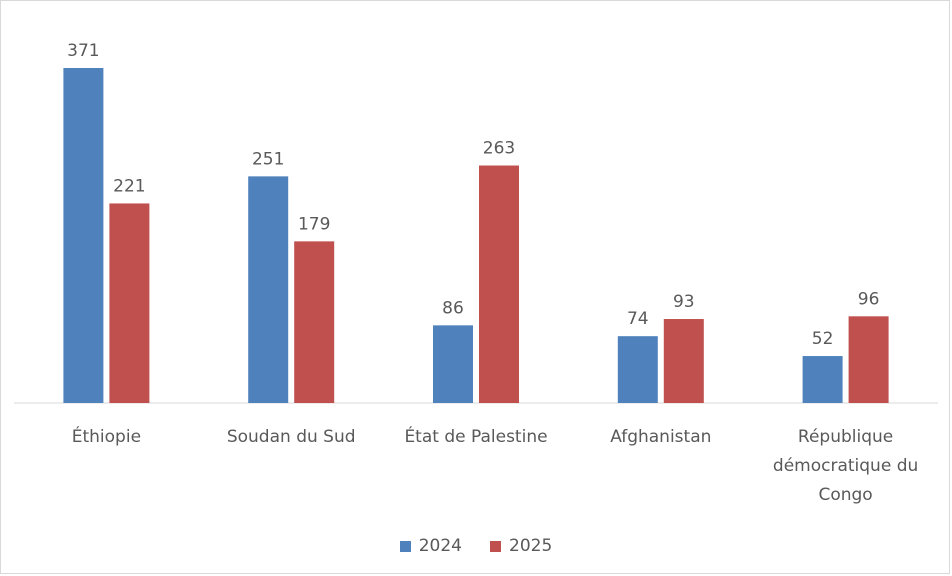  Describe the element at coordinates (638, 319) in the screenshot. I see `data-label-2024-3: 74` at that location.